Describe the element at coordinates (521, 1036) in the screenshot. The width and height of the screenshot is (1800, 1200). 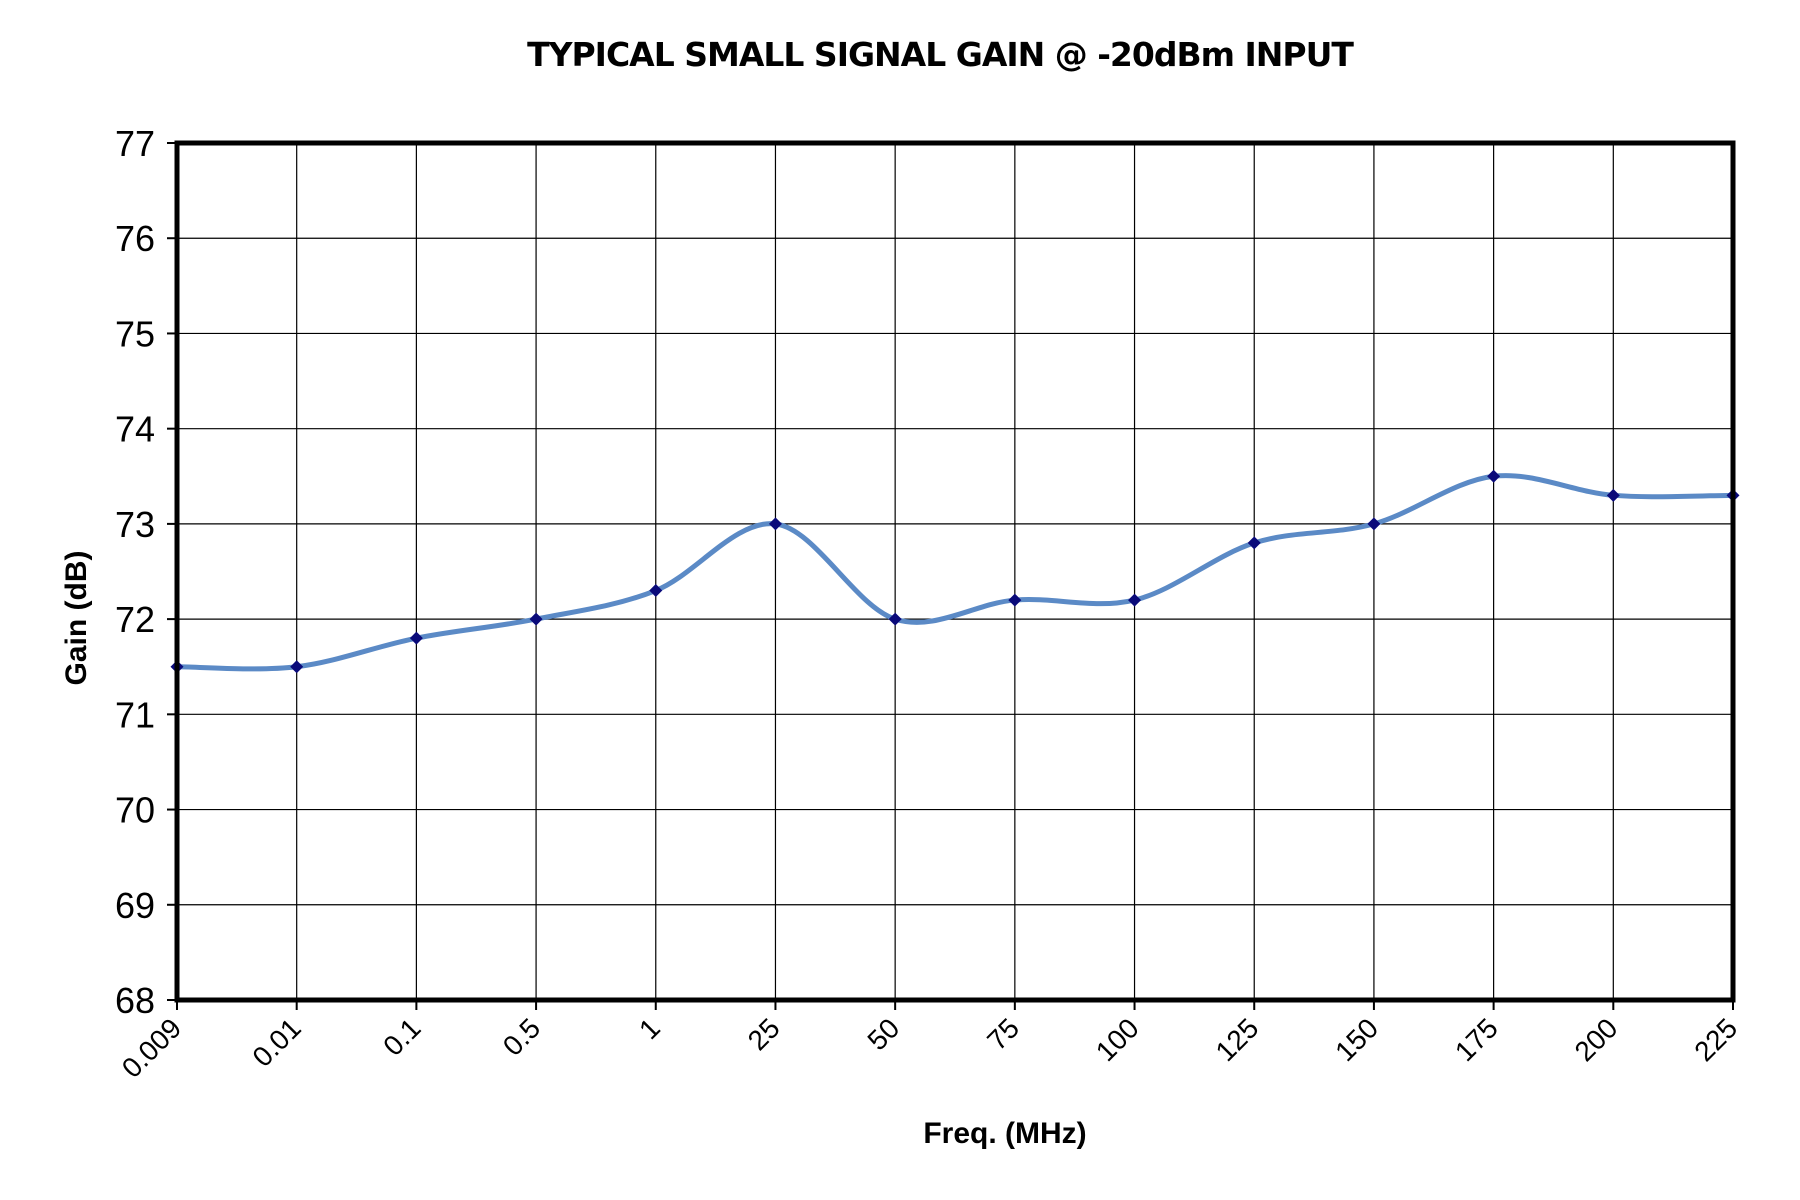
I see `x-tick-label: 0.5` at that location.